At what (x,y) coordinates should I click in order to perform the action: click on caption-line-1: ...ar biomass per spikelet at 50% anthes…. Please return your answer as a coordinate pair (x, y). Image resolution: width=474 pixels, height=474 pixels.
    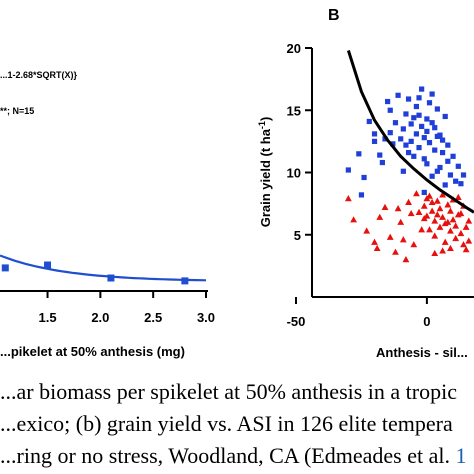
    Looking at the image, I should click on (228, 391).